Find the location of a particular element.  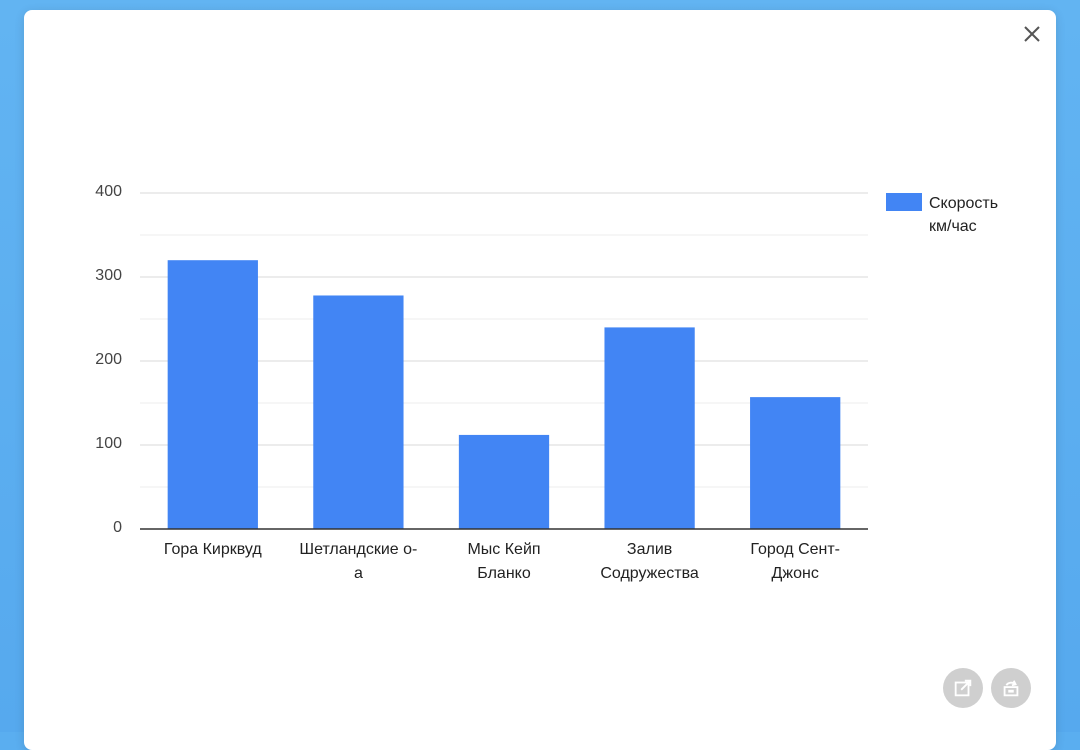

x-tick-label-line: Гора Кирквуд is located at coordinates (212, 549).